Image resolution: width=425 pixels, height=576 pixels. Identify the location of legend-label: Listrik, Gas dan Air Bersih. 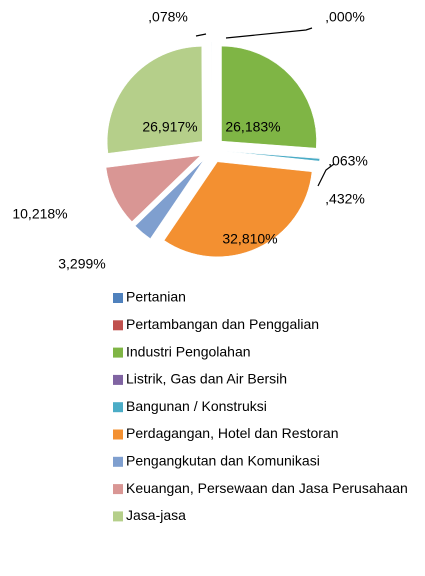
(206, 379).